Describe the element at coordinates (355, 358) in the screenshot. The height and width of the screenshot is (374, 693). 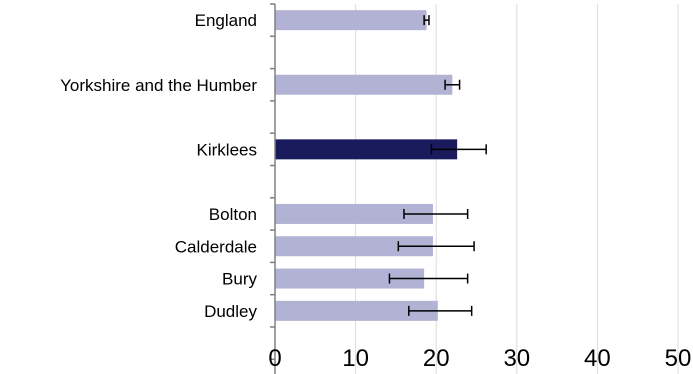
I see `x-tick-label: 10` at that location.